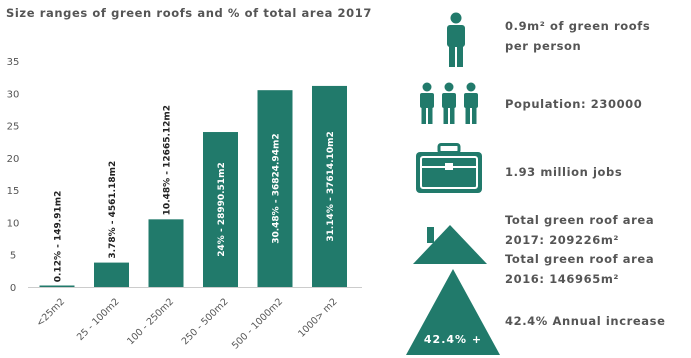 This screenshot has height=358, width=691. I want to click on y-tick-label: 5, so click(13, 256).